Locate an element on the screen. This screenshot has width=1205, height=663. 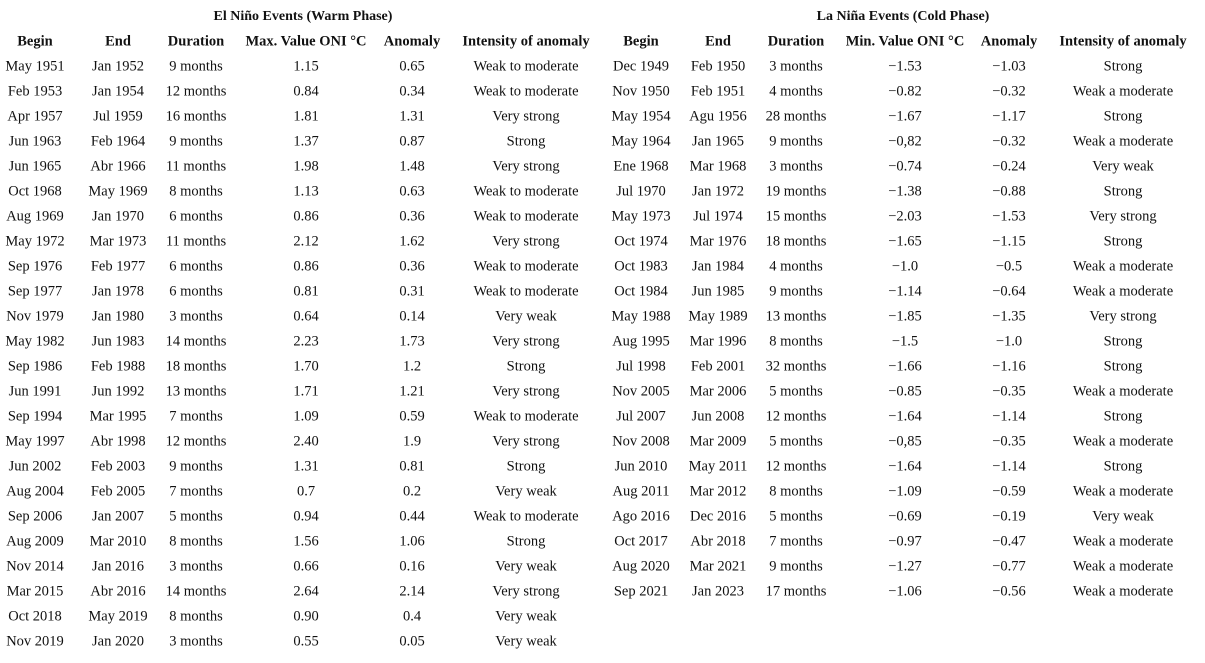
table-cell: −0,85 is located at coordinates (905, 441).